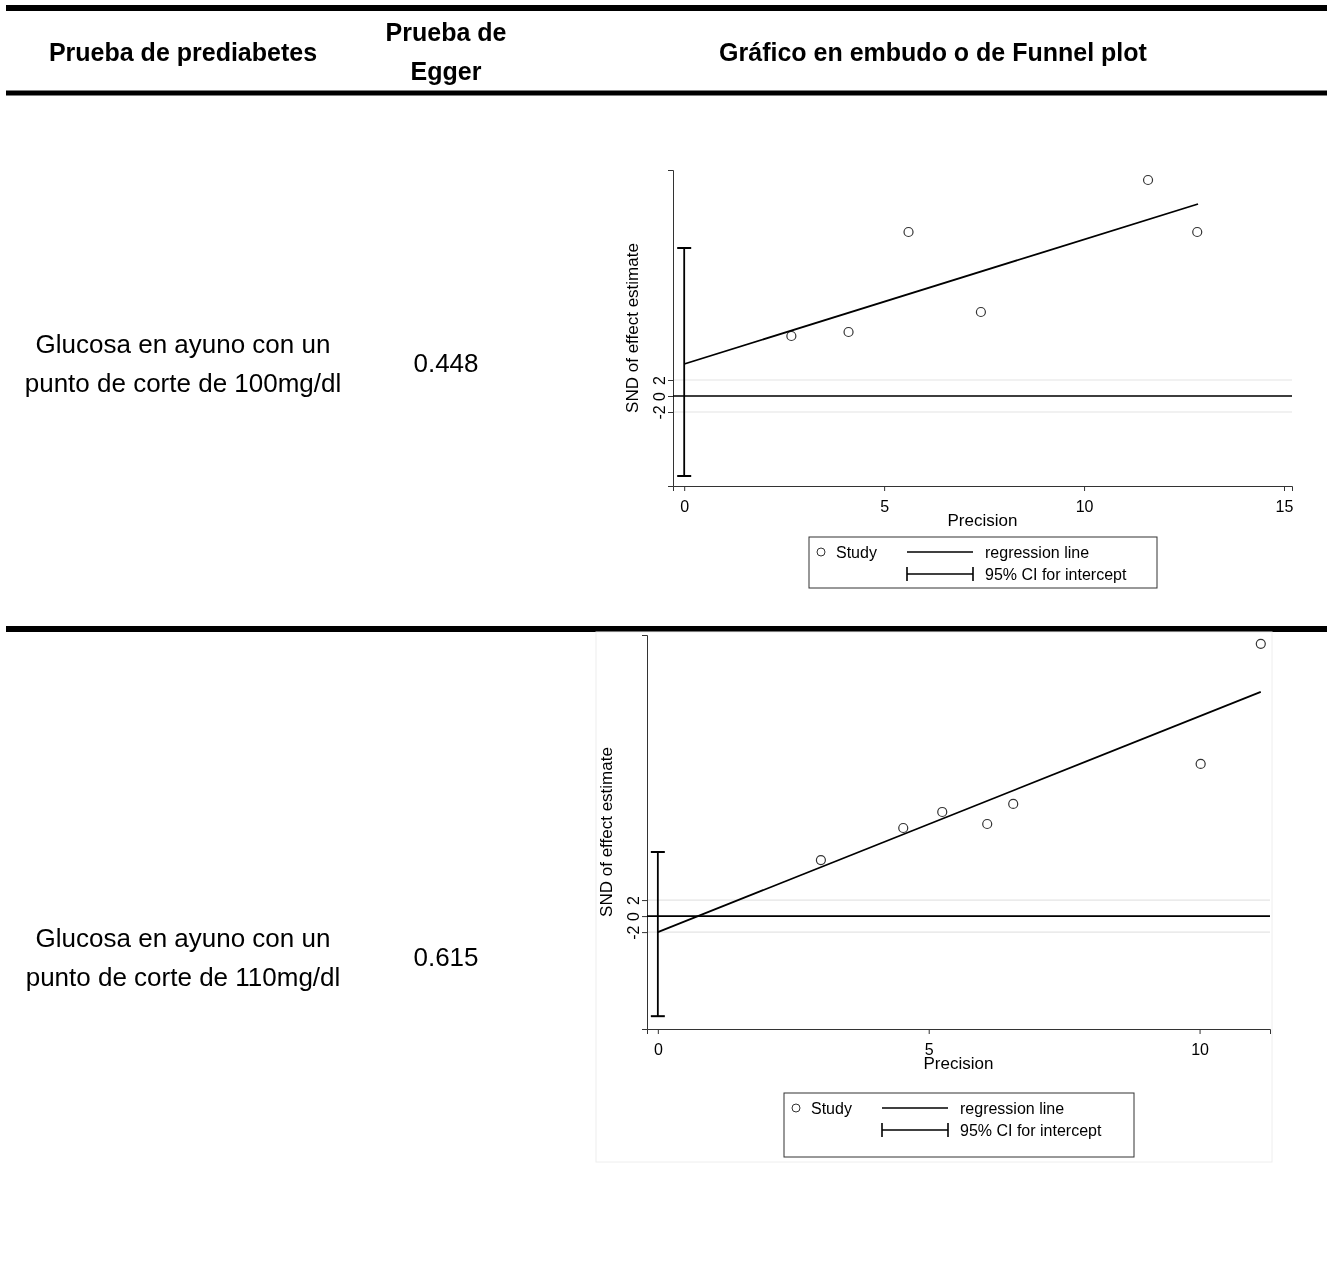 The width and height of the screenshot is (1327, 1273). Describe the element at coordinates (933, 51) in the screenshot. I see `text: Gráfico en embudo o de Funnel plot` at that location.